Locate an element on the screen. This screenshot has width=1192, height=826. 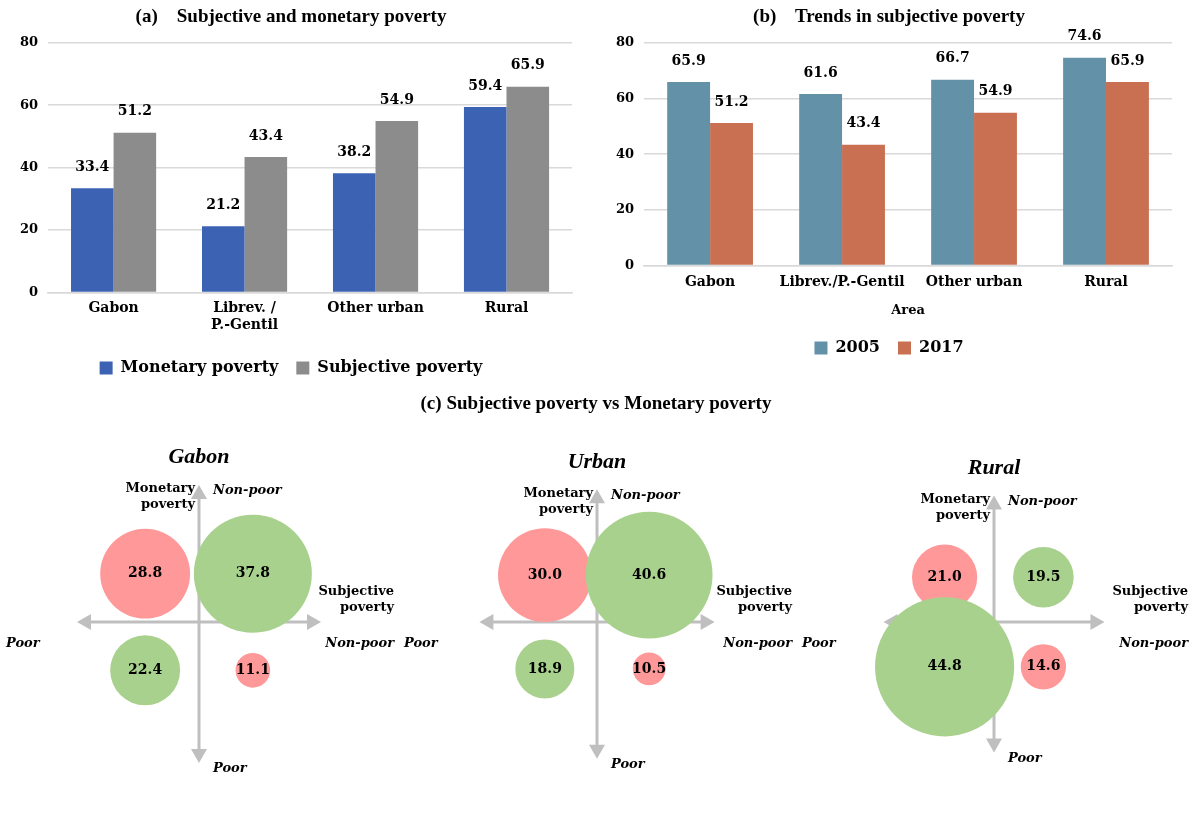
data-label: 14.6 is located at coordinates (1043, 665).